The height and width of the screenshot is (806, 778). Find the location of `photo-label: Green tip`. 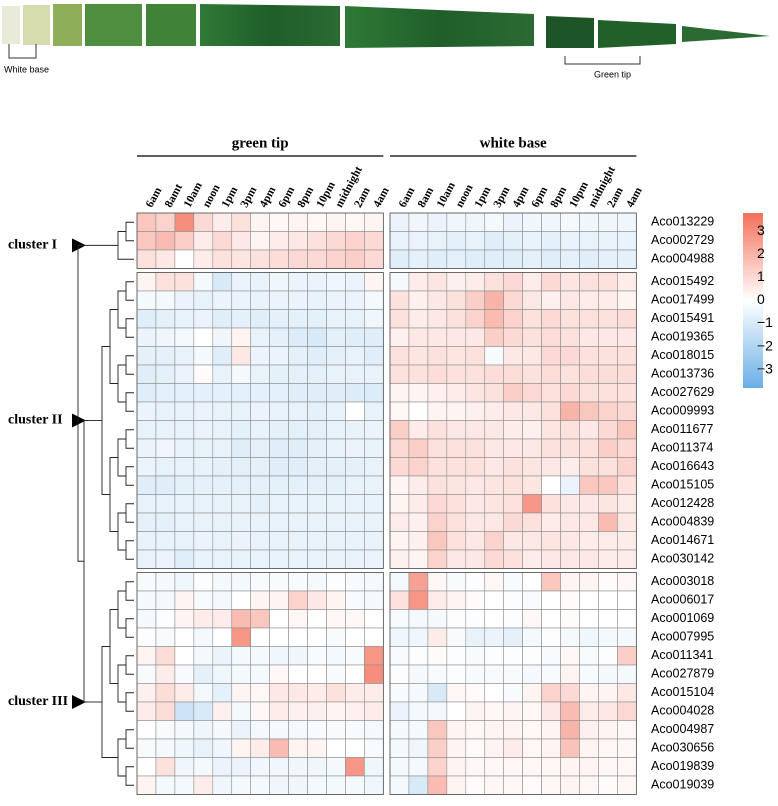

photo-label: Green tip is located at coordinates (612, 74).